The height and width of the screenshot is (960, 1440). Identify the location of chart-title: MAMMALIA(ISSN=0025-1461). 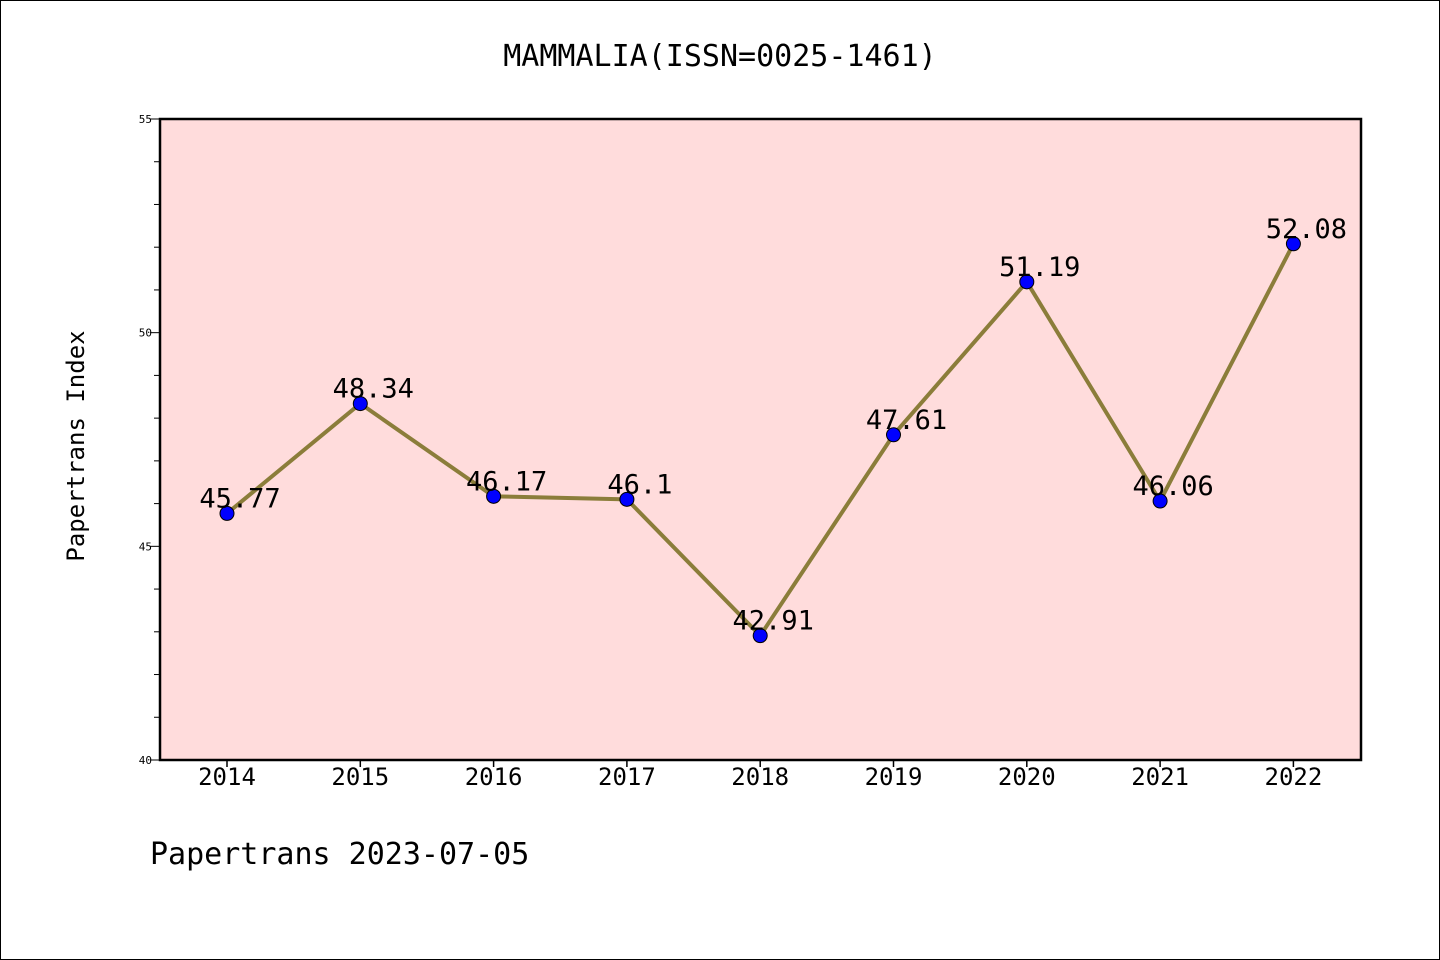
(719, 56).